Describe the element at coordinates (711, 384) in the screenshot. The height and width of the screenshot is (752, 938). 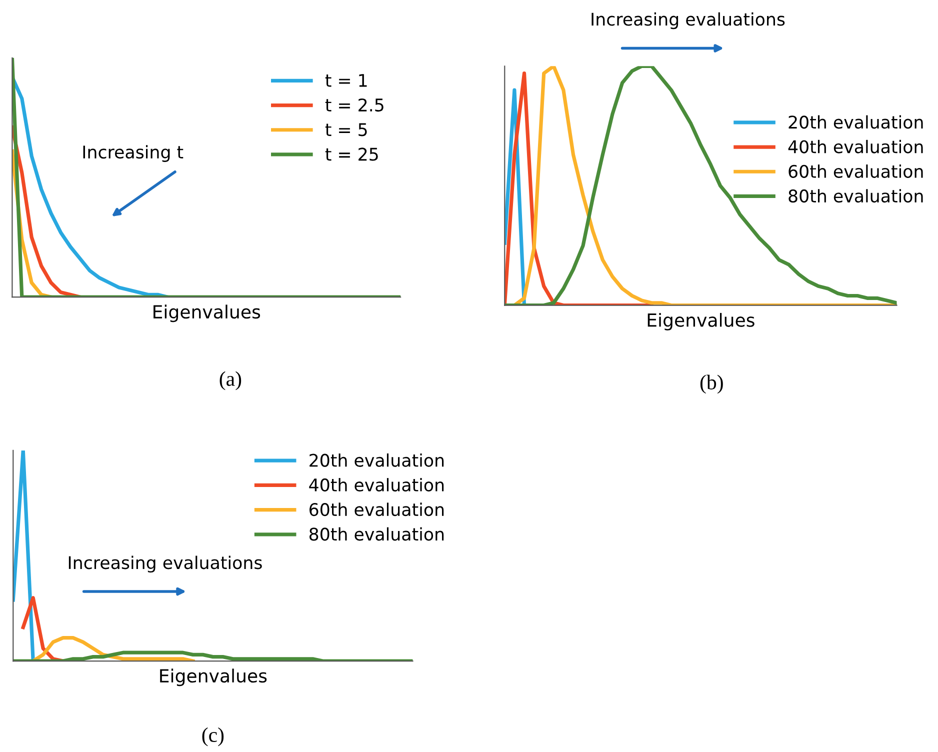
I see `text: (b)` at that location.